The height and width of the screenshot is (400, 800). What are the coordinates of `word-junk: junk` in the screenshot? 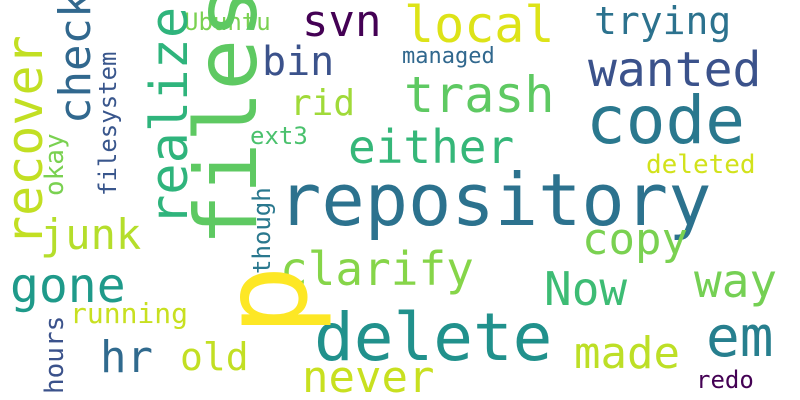 It's located at (91, 234).